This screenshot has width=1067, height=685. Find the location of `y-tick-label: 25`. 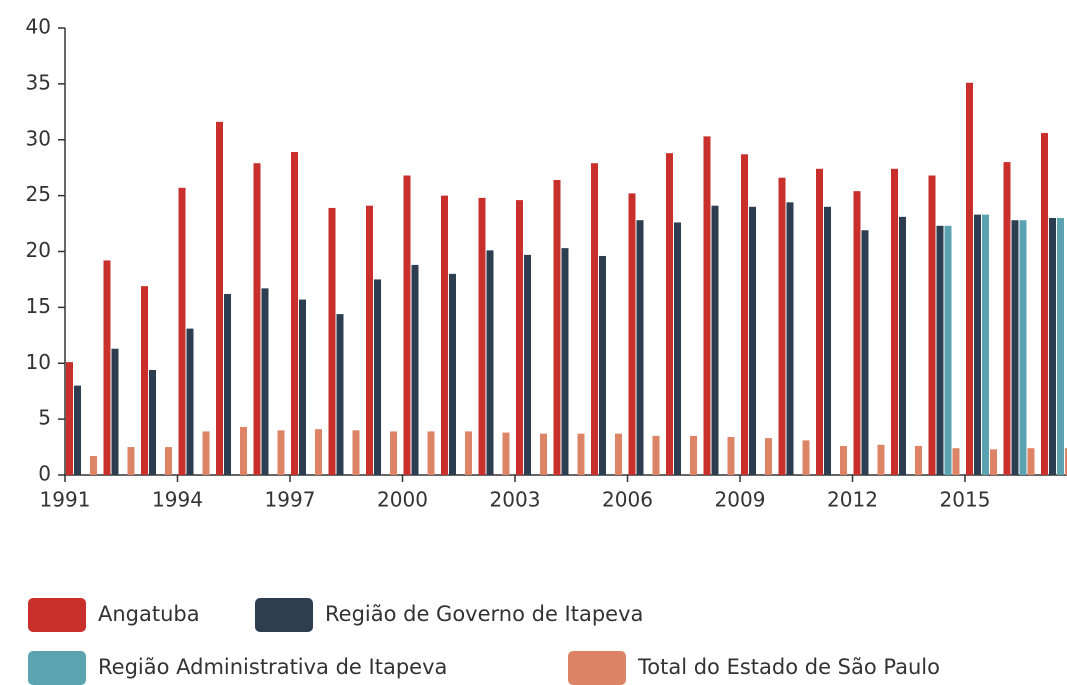

y-tick-label: 25 is located at coordinates (38, 194).